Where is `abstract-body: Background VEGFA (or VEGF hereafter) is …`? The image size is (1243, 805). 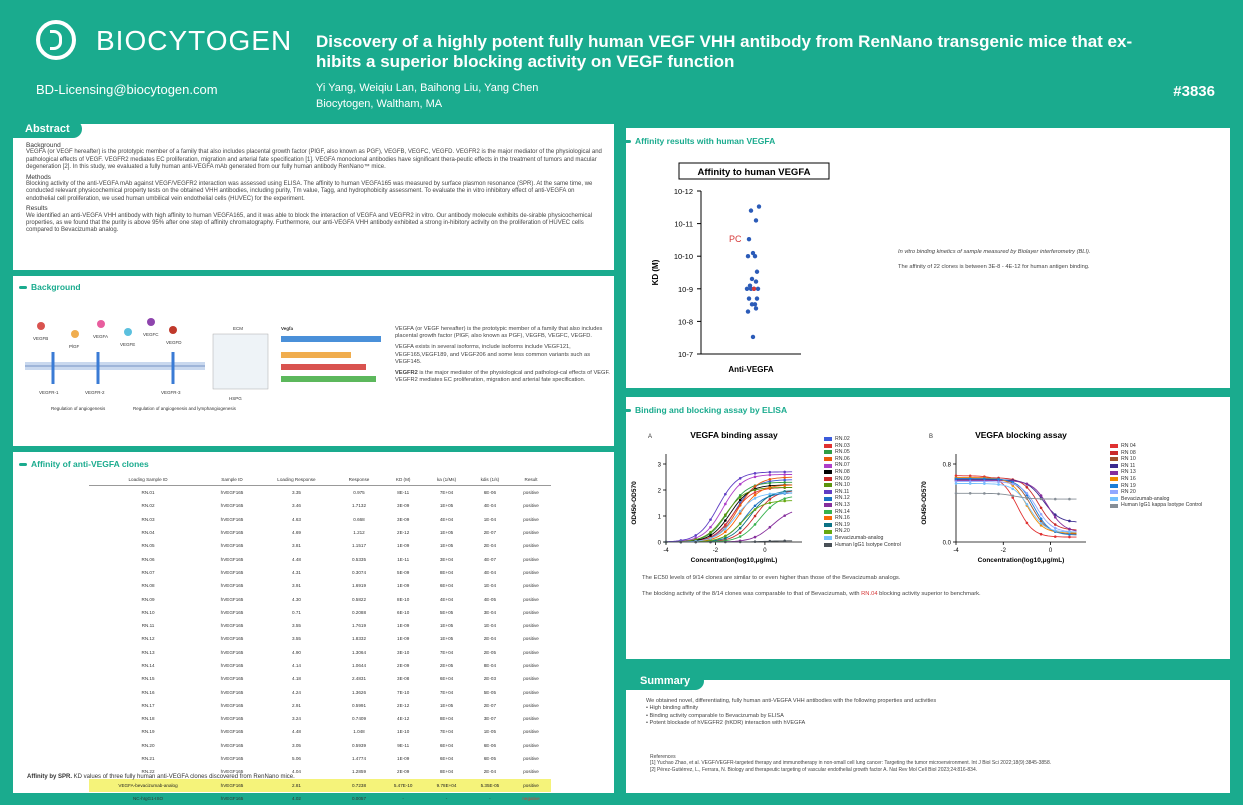
abstract-body: Background VEGFA (or VEGF hereafter) is … is located at coordinates (315, 188).